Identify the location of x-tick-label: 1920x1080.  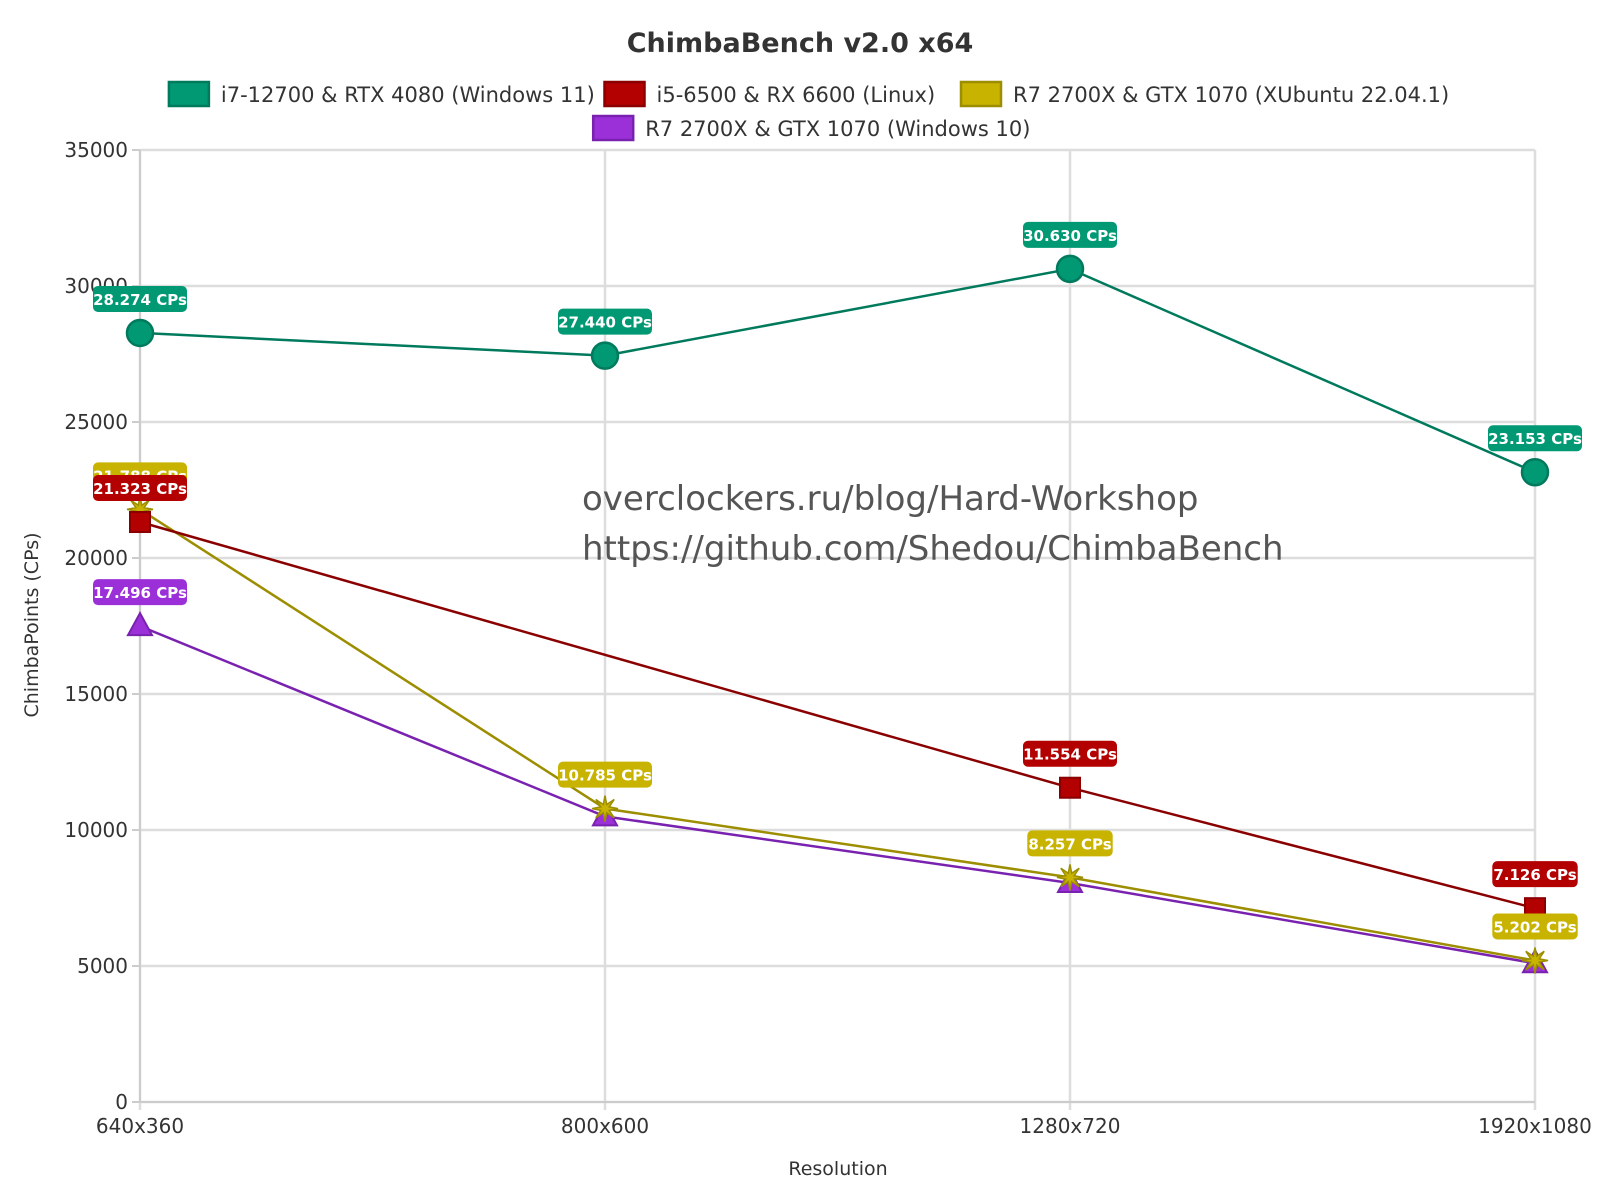
(1535, 1126).